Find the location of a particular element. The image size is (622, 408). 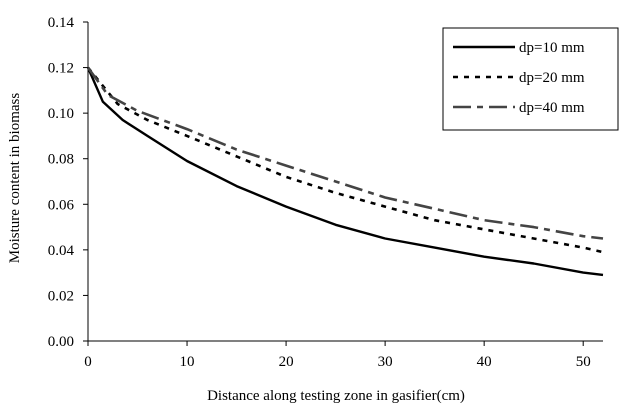

x-tick-label: 40 is located at coordinates (484, 362).